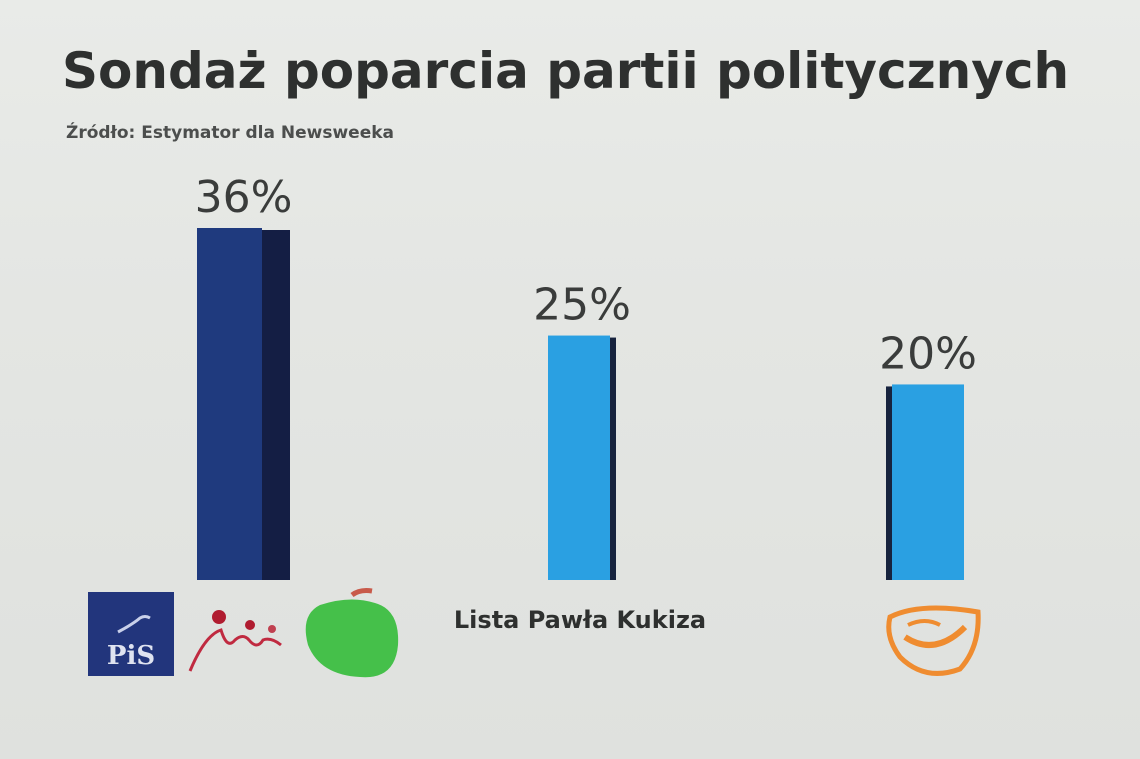 The image size is (1140, 759). Describe the element at coordinates (244, 197) in the screenshot. I see `data-label-0: 36%` at that location.